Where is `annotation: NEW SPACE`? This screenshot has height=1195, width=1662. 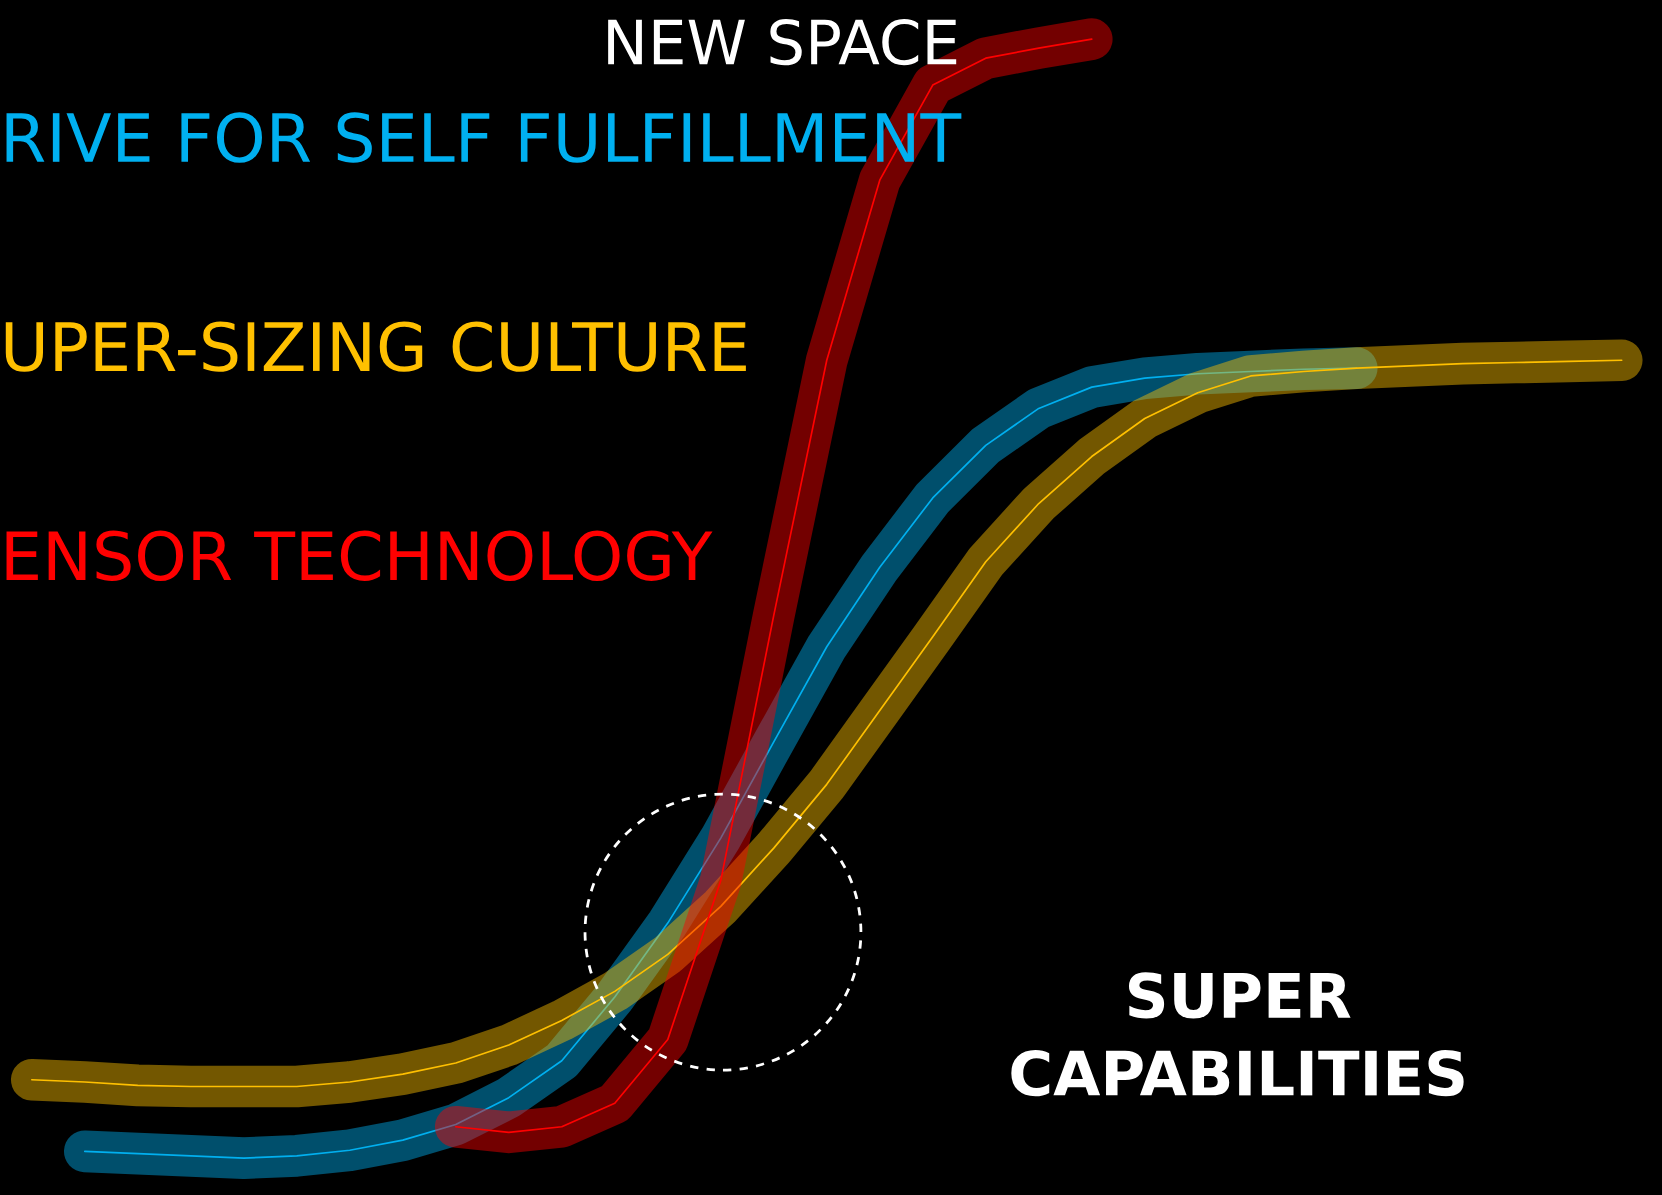 annotation: NEW SPACE is located at coordinates (782, 42).